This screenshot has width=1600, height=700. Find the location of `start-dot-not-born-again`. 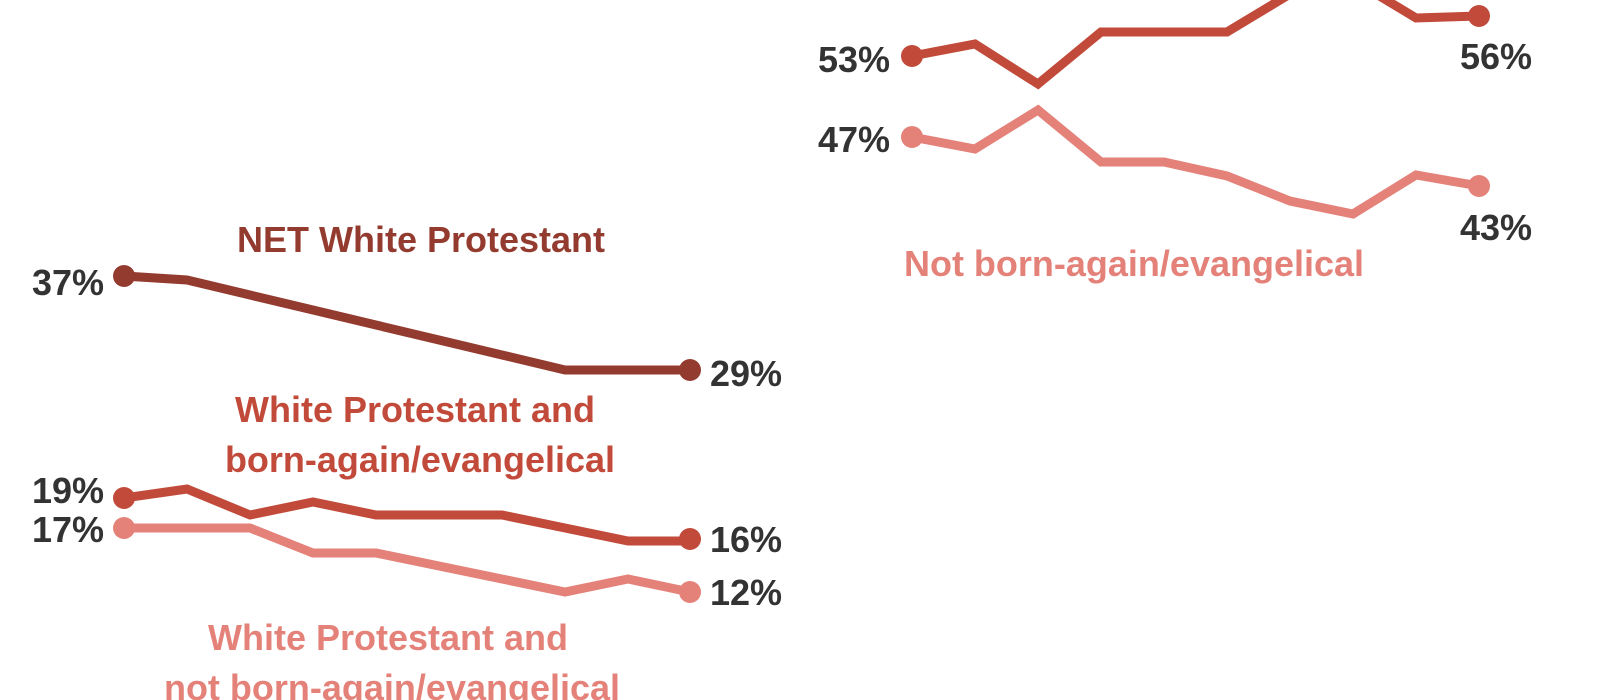

start-dot-not-born-again is located at coordinates (124, 528).